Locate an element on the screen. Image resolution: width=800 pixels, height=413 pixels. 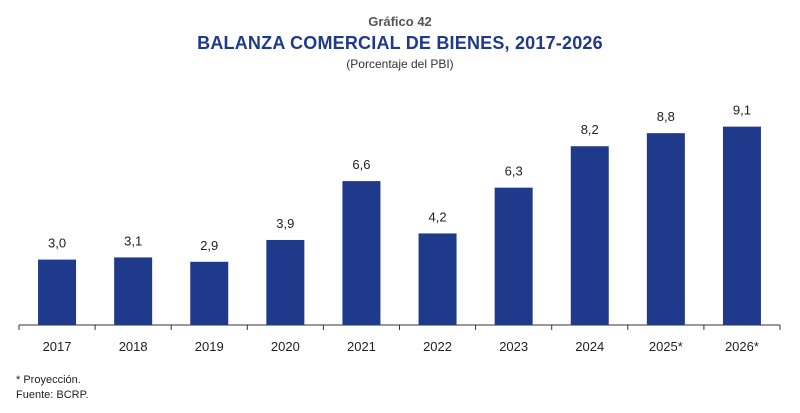
data-label: 9,1 is located at coordinates (742, 110).